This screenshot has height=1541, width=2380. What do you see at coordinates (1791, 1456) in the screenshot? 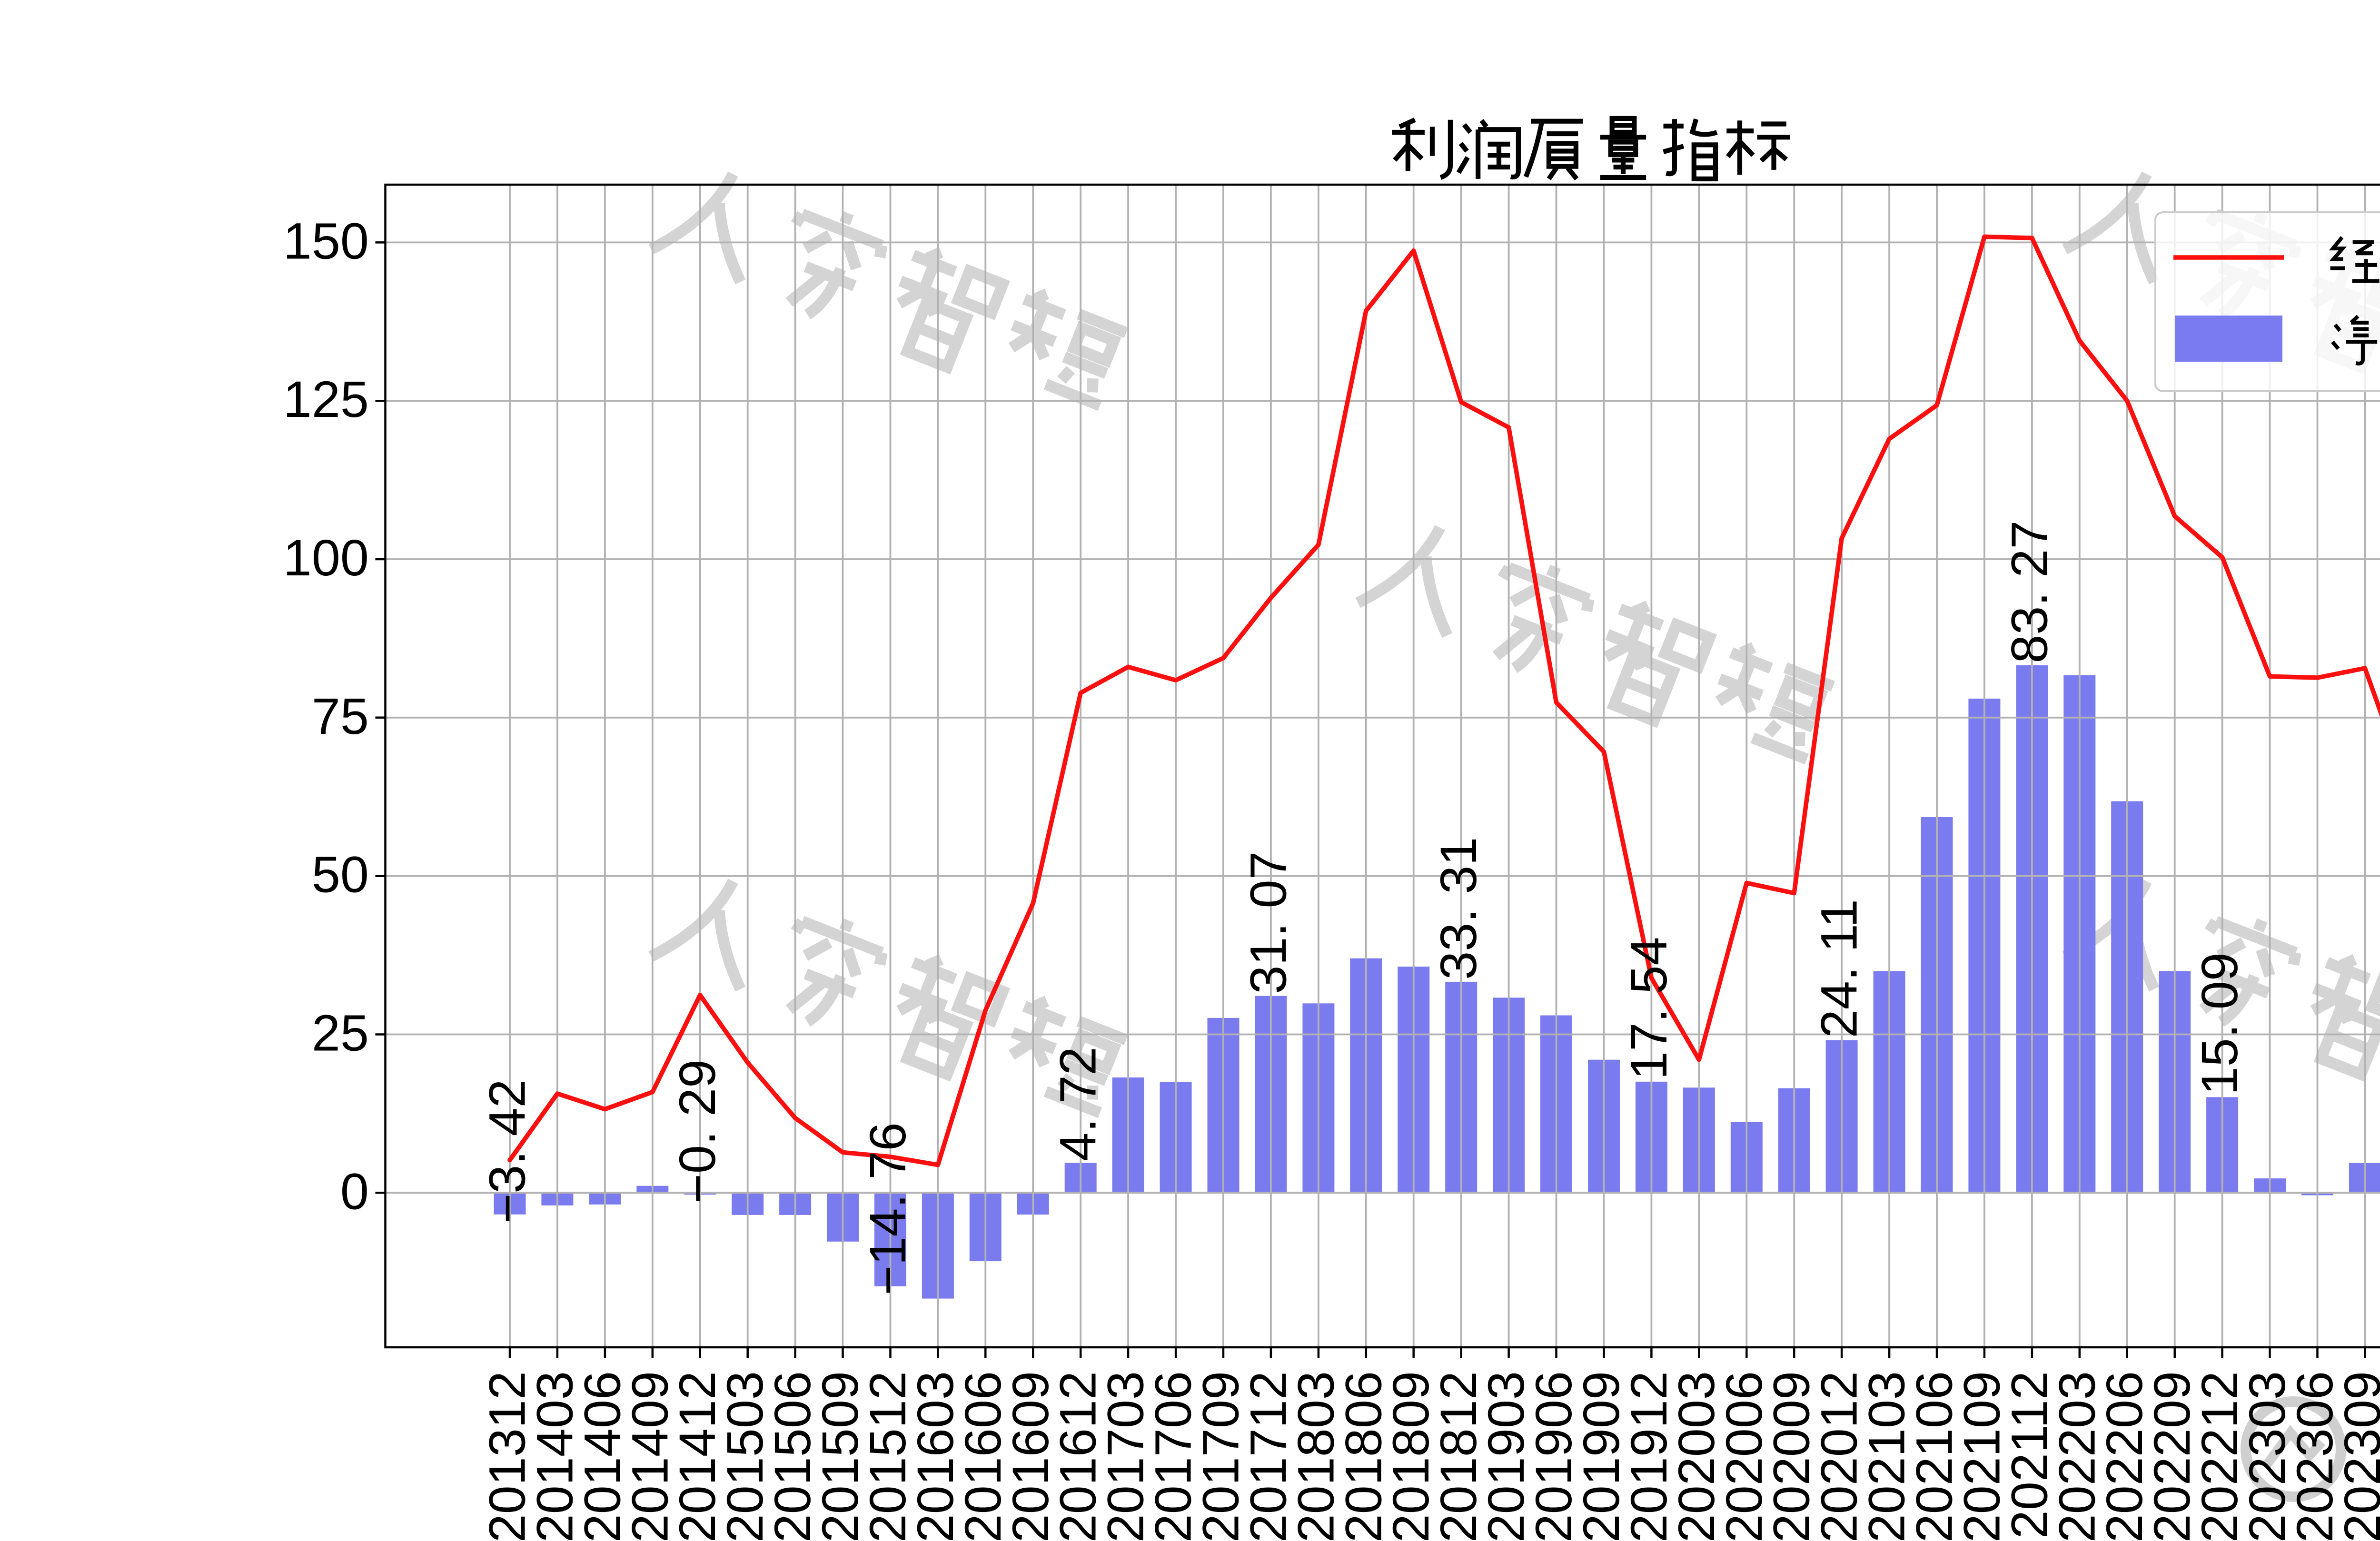
I see `svg-text: 202009` at bounding box center [1791, 1456].